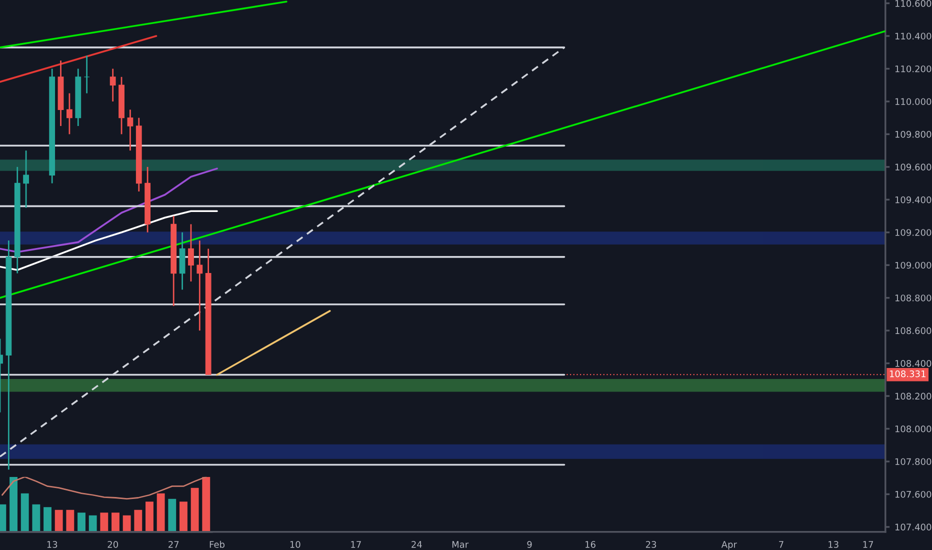 The image size is (932, 550). Describe the element at coordinates (913, 134) in the screenshot. I see `y-tick-label: 109.800` at that location.